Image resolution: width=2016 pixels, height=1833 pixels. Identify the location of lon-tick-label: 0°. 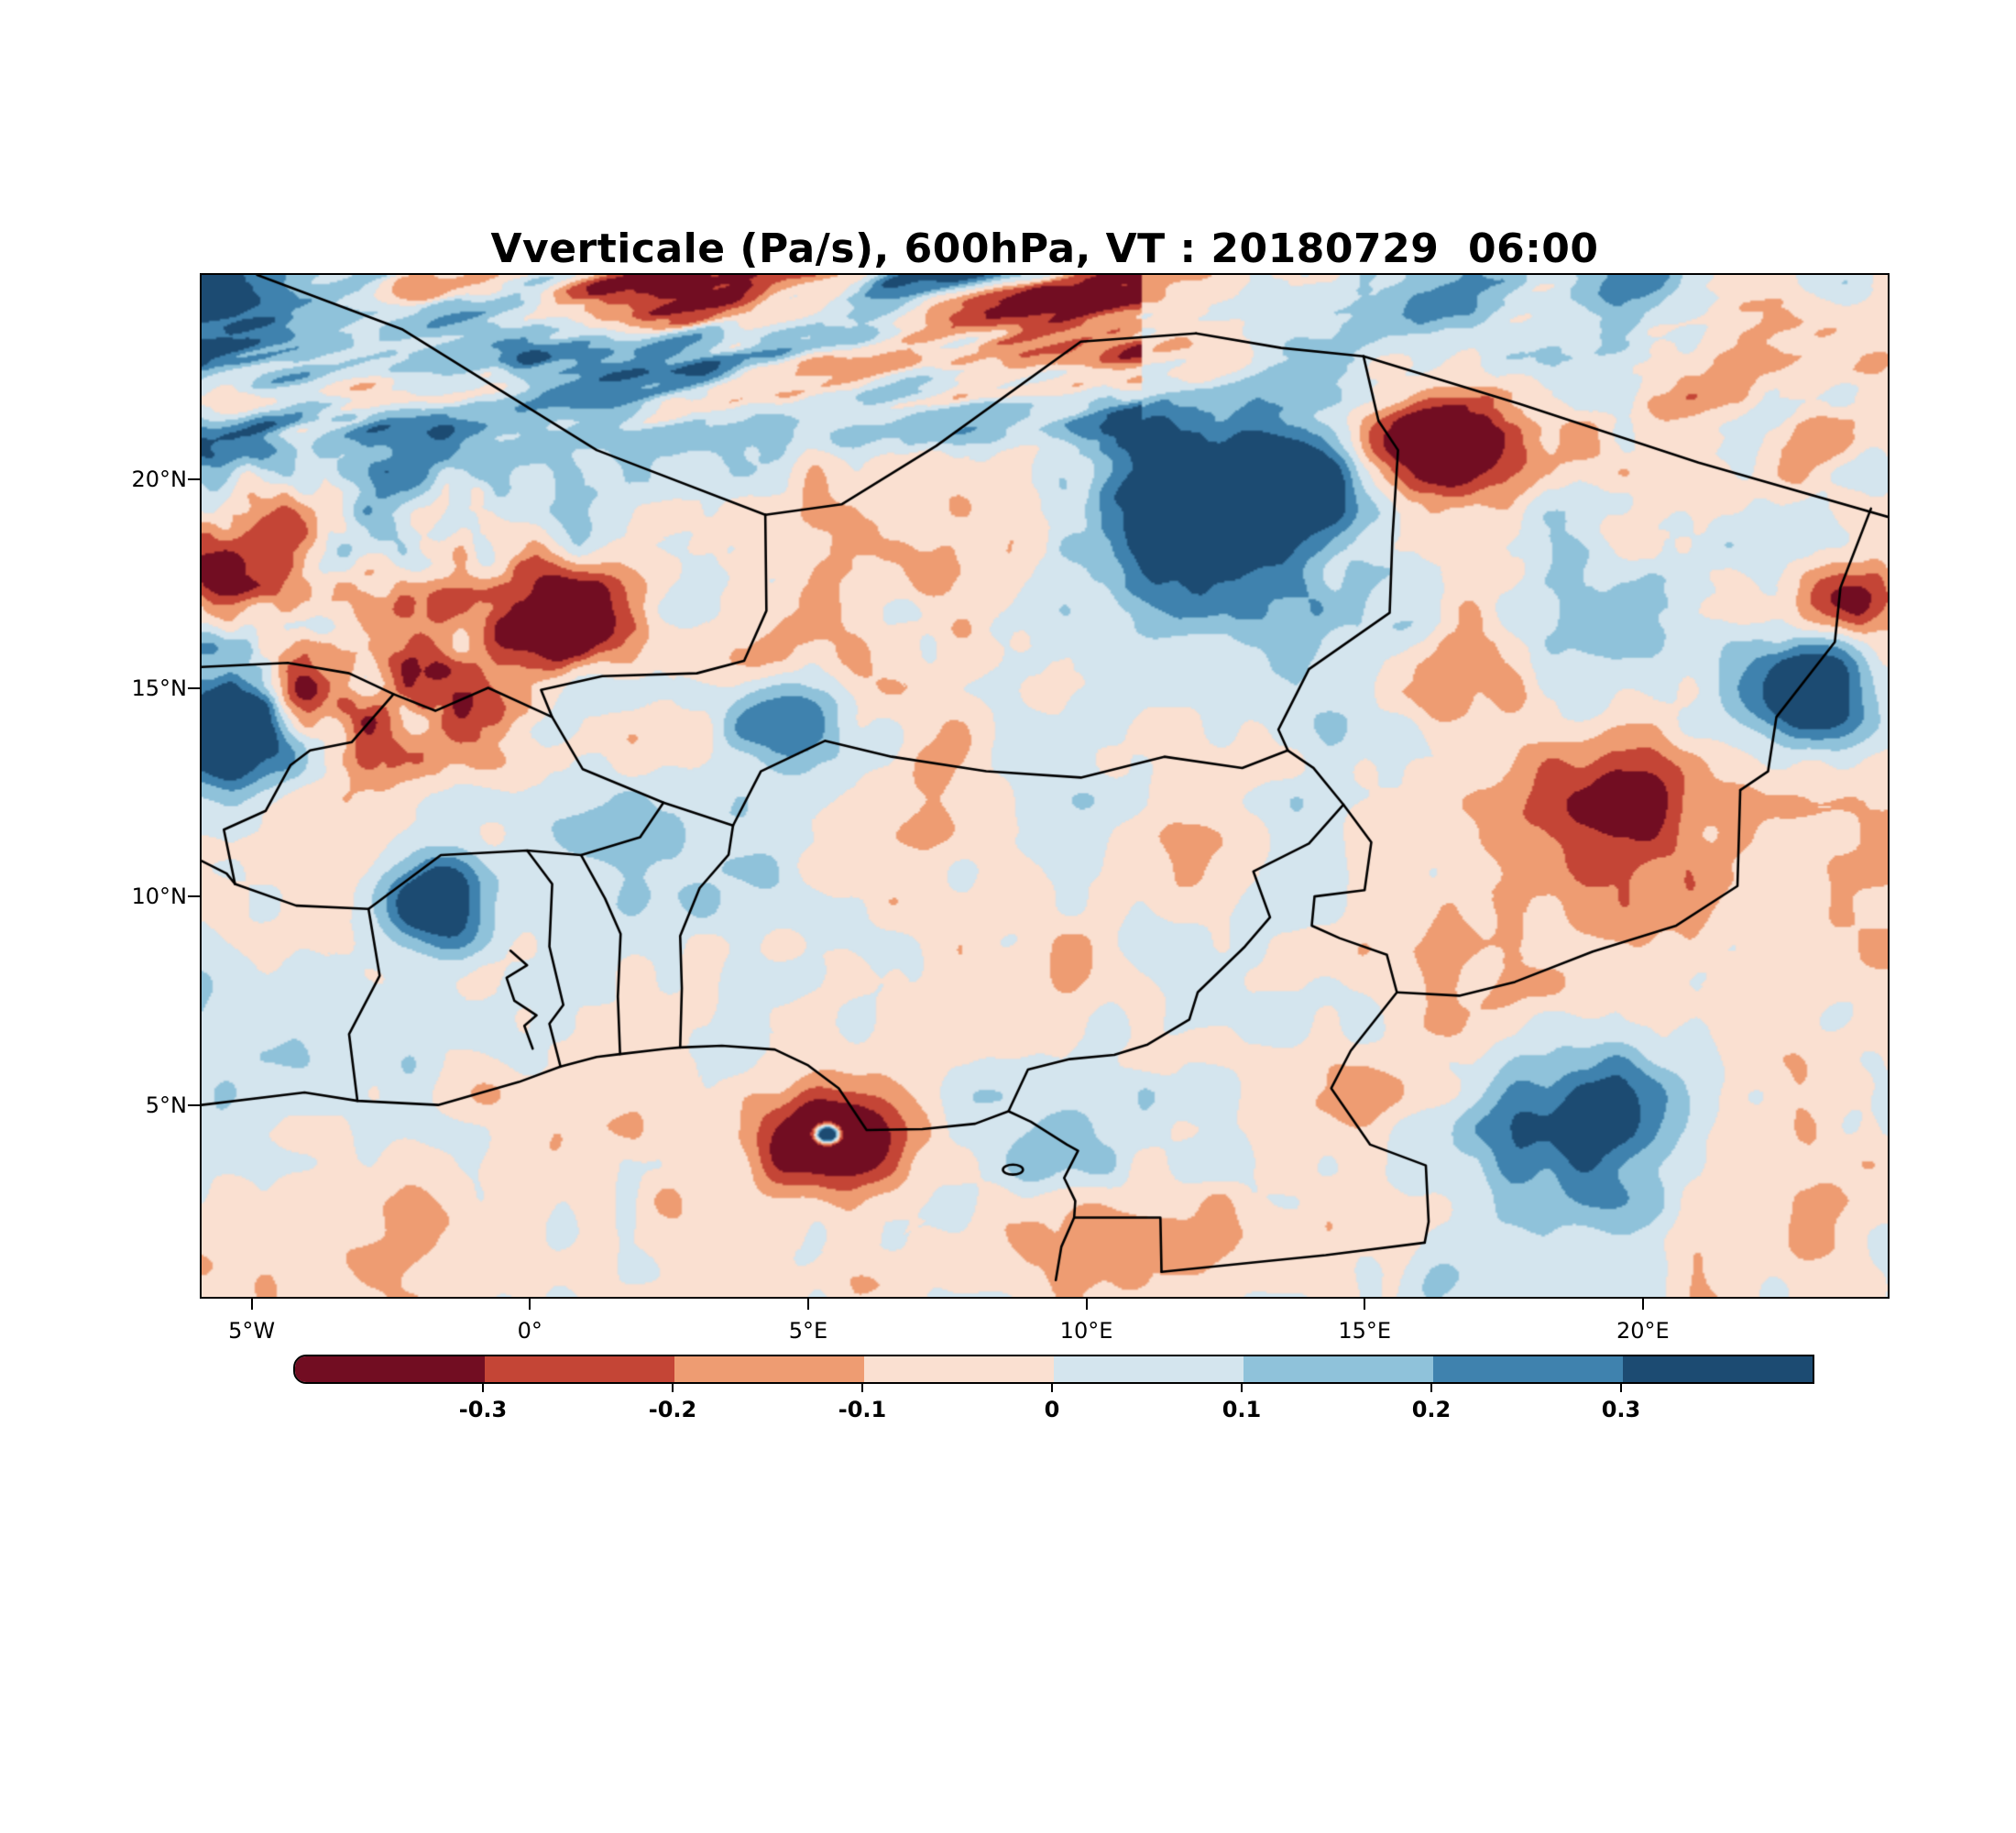
(529, 1331).